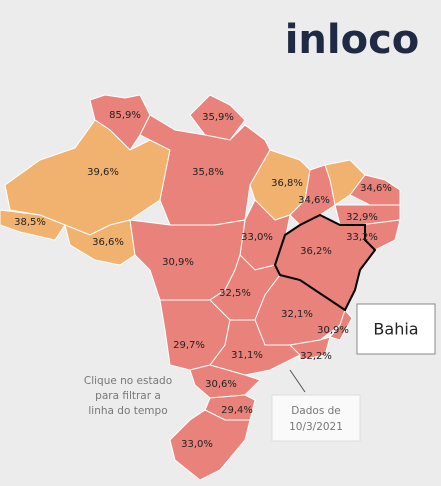  Describe the element at coordinates (362, 217) in the screenshot. I see `state-label: 32,9%` at that location.